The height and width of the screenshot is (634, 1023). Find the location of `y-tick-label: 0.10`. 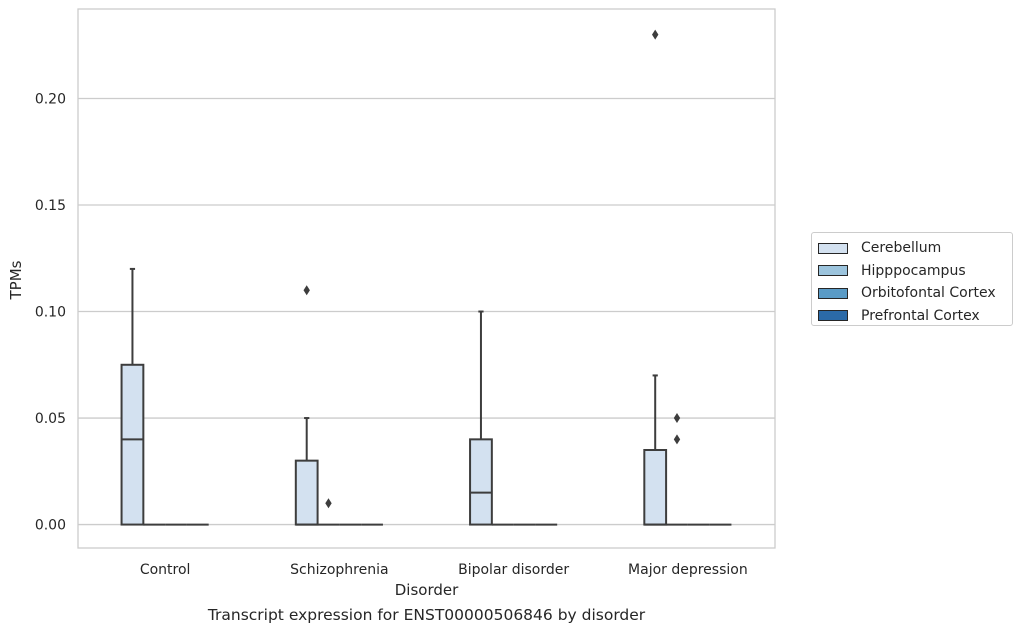

y-tick-label: 0.10 is located at coordinates (50, 313).